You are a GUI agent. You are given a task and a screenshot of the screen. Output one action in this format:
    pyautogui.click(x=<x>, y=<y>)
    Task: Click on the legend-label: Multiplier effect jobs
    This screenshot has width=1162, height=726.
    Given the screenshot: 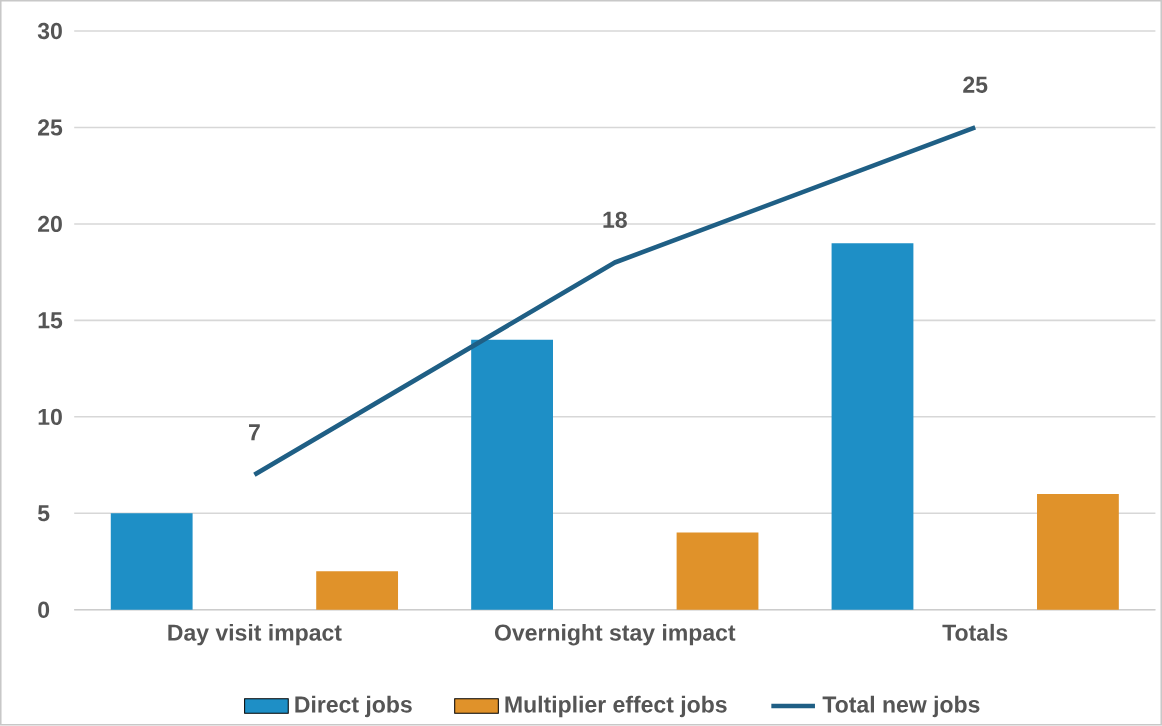 What is the action you would take?
    pyautogui.click(x=616, y=706)
    